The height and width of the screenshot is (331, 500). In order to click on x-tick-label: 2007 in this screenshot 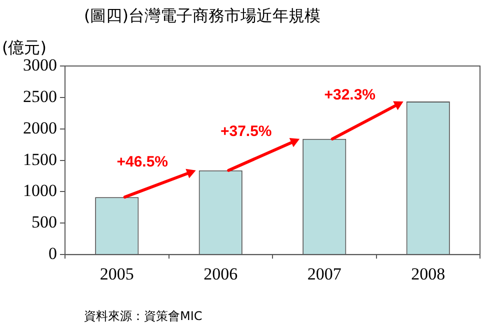, I will do `click(324, 274)`.